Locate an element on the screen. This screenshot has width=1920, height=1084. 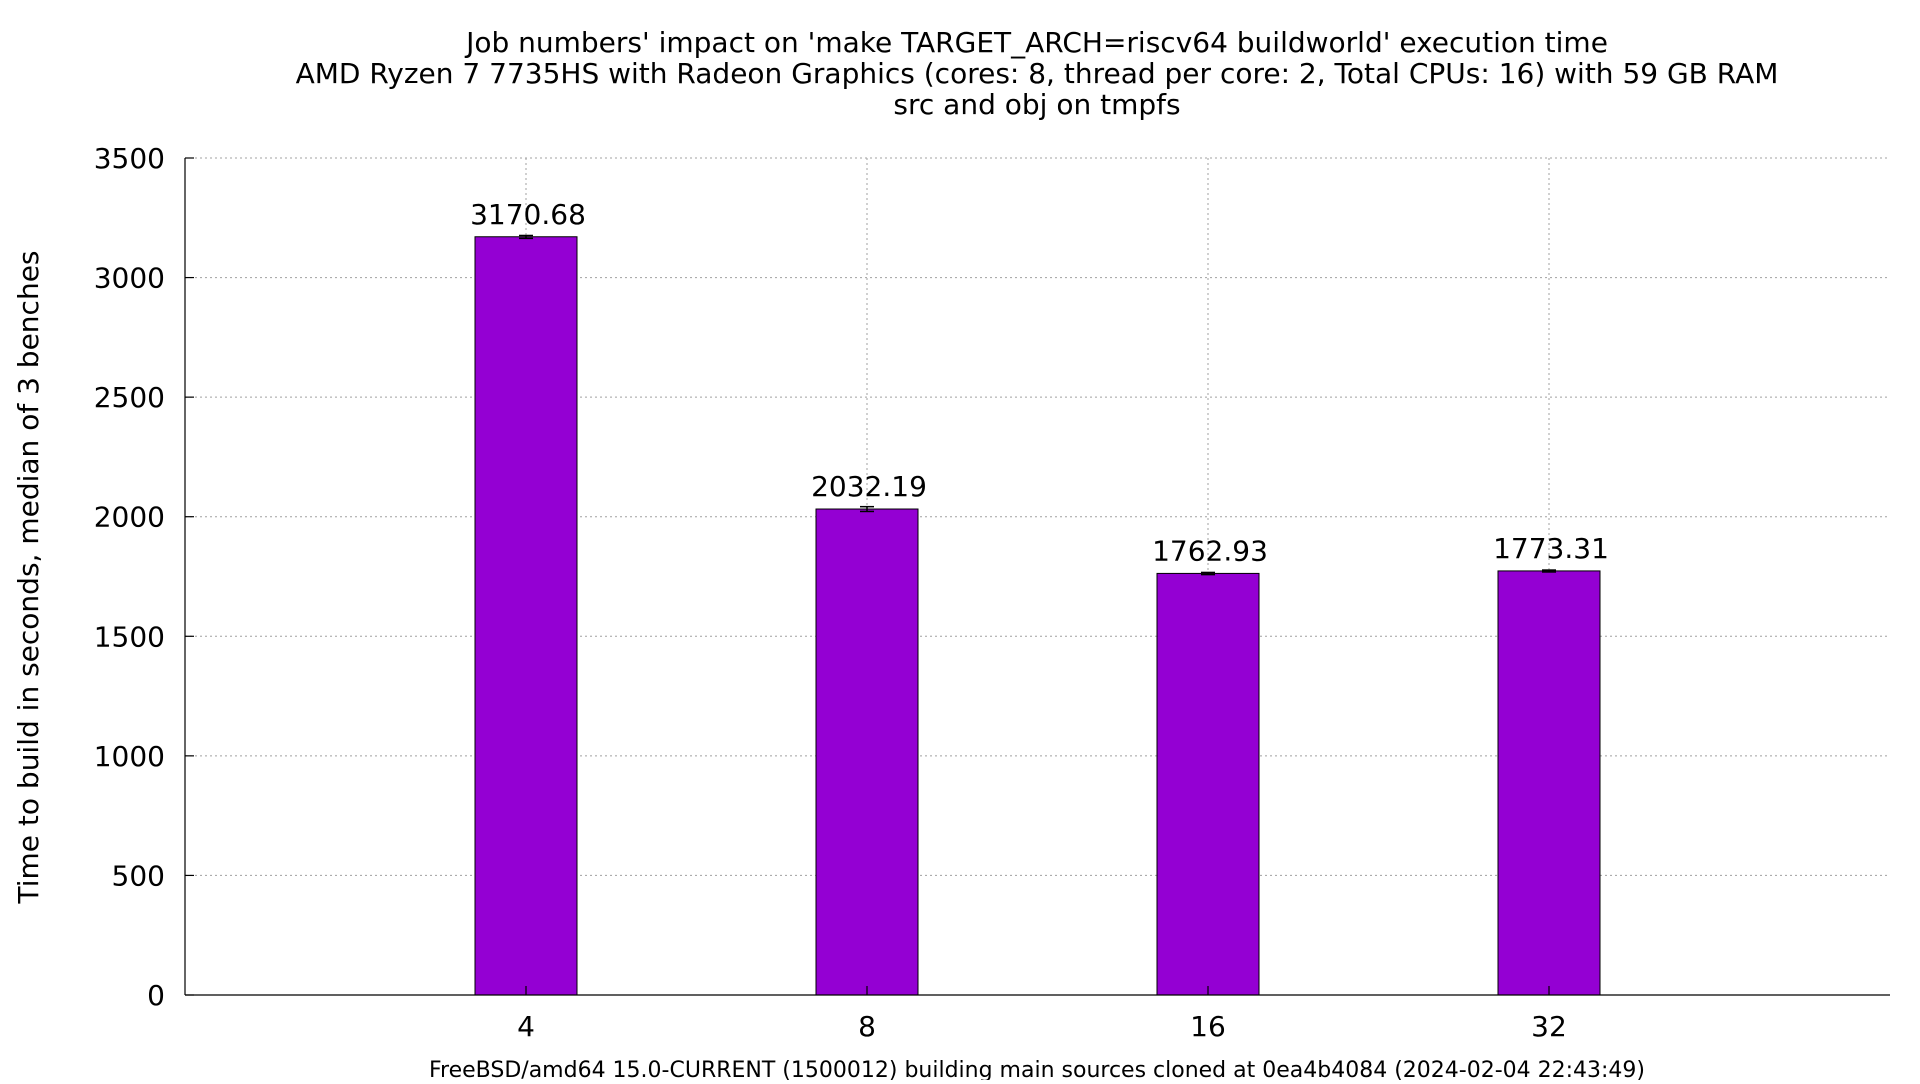
bar-value-label: 3170.68 is located at coordinates (528, 214).